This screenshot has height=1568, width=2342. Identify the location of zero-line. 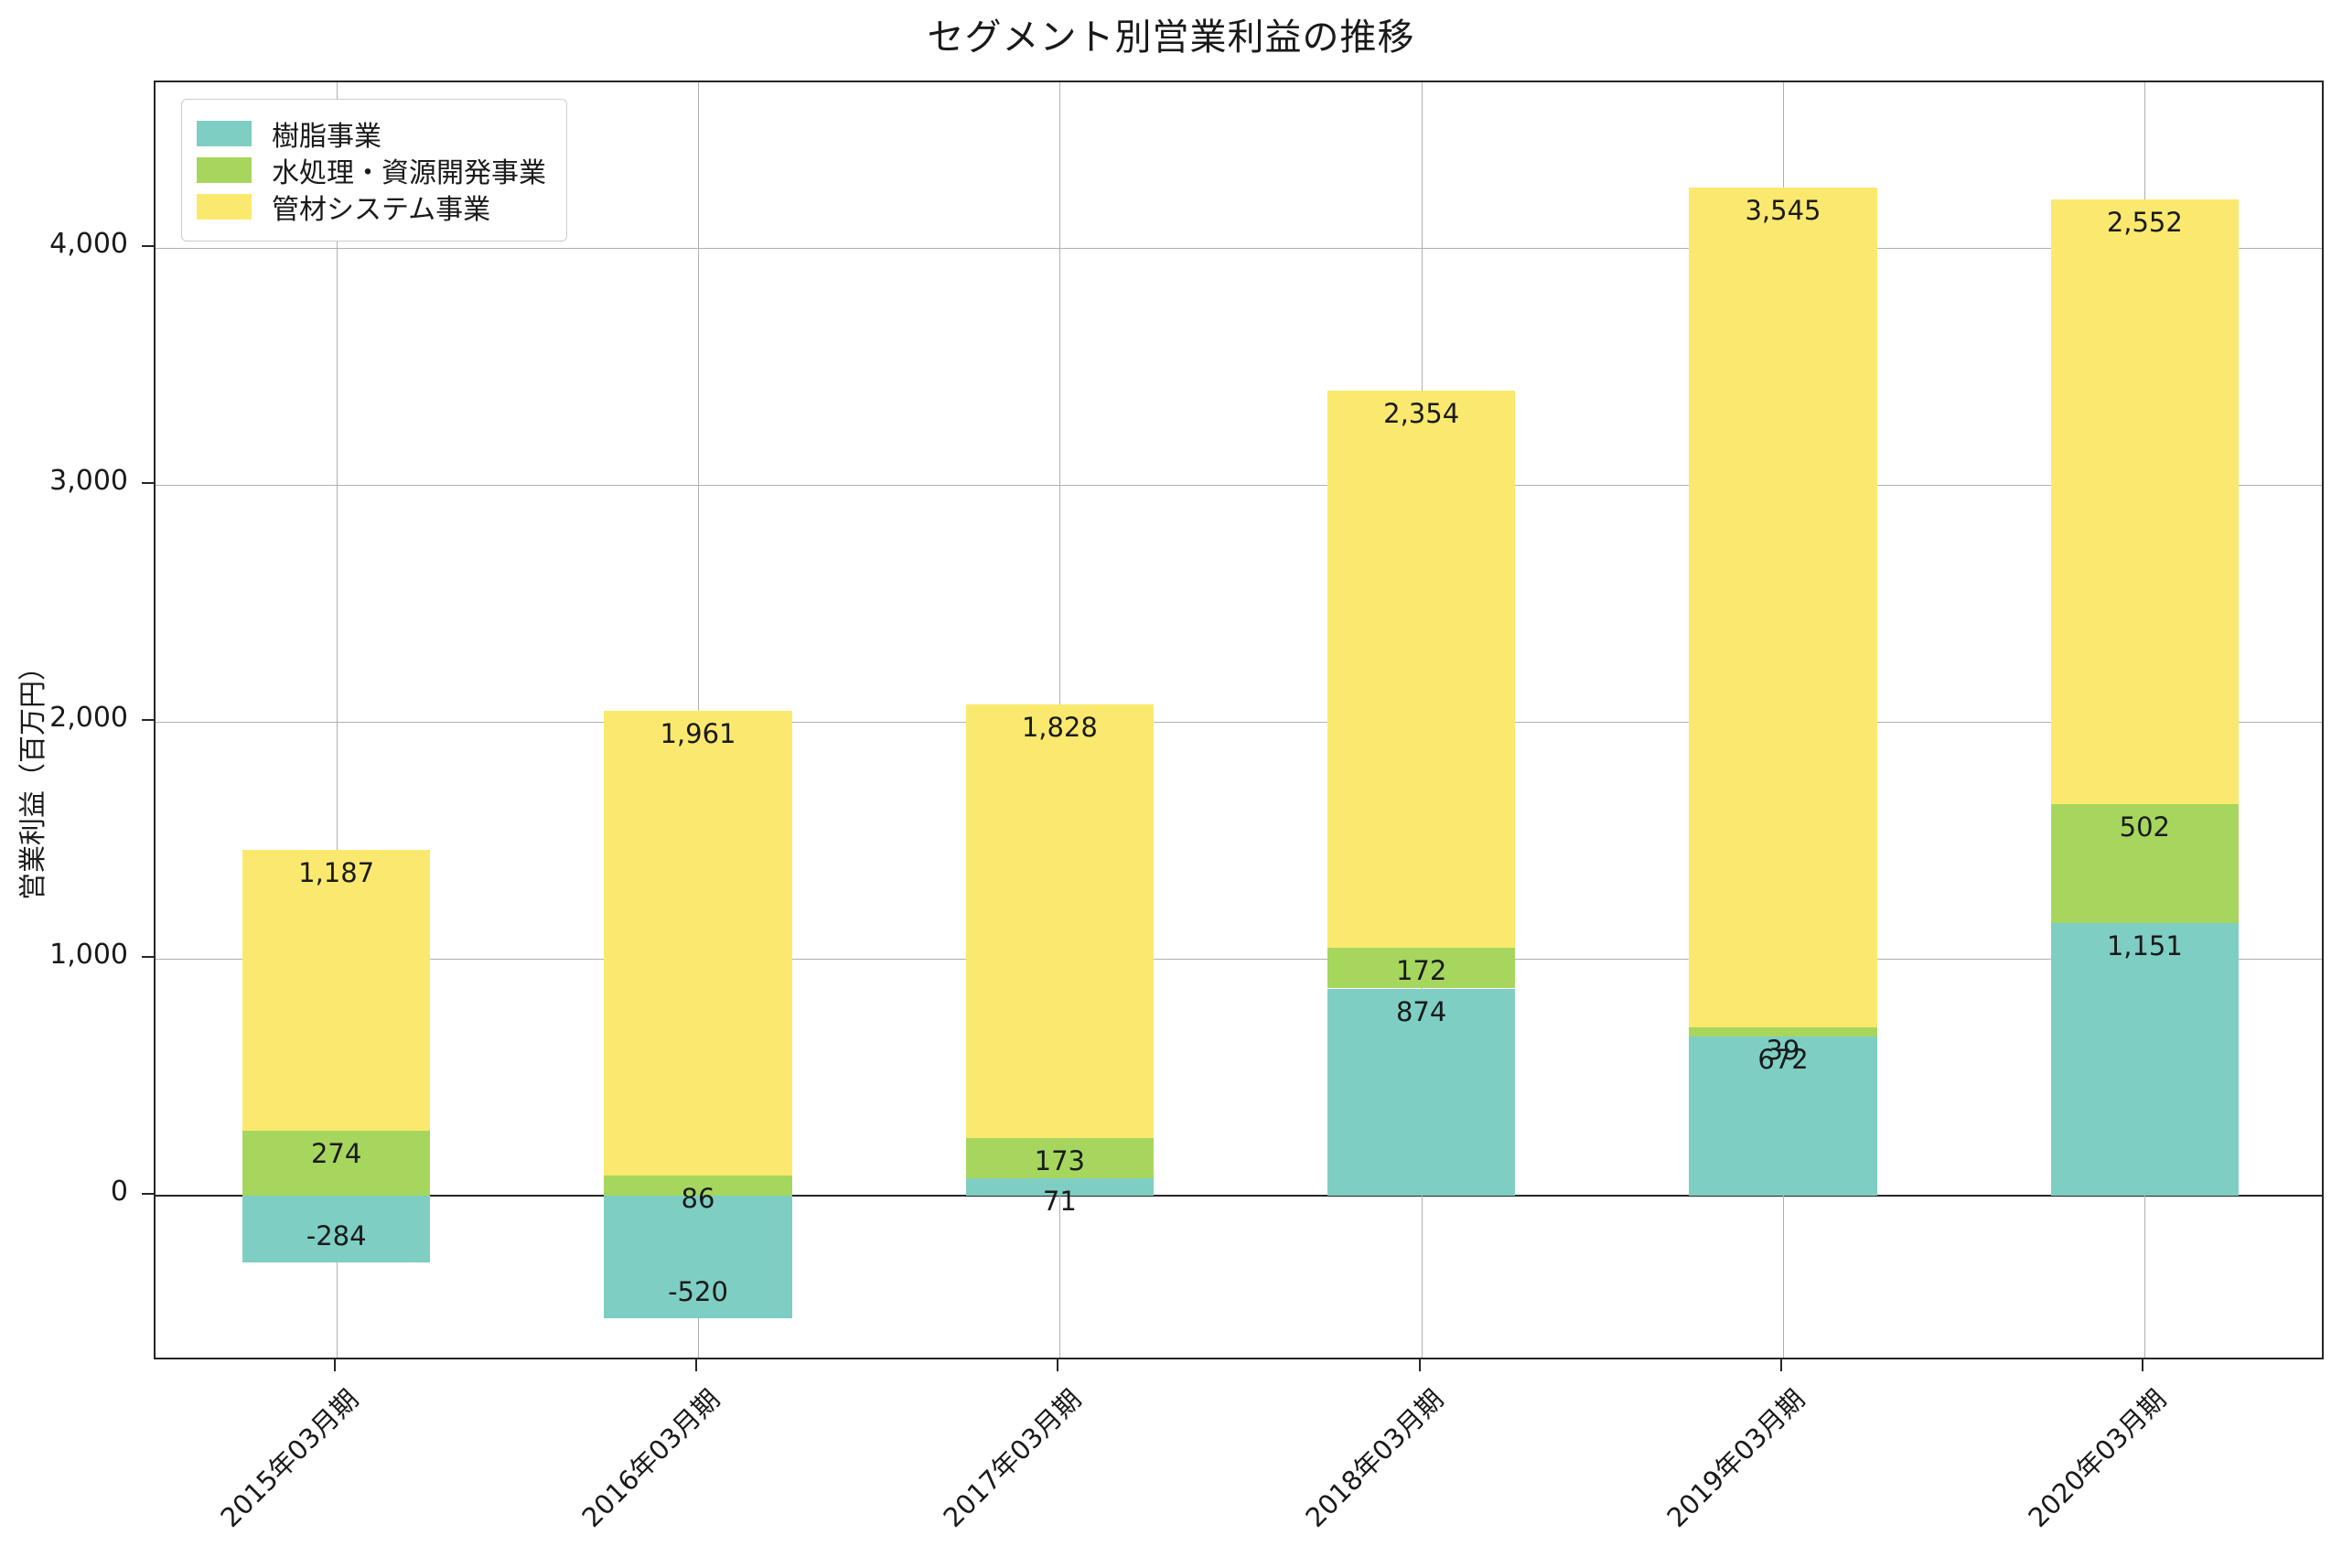
(1239, 1195).